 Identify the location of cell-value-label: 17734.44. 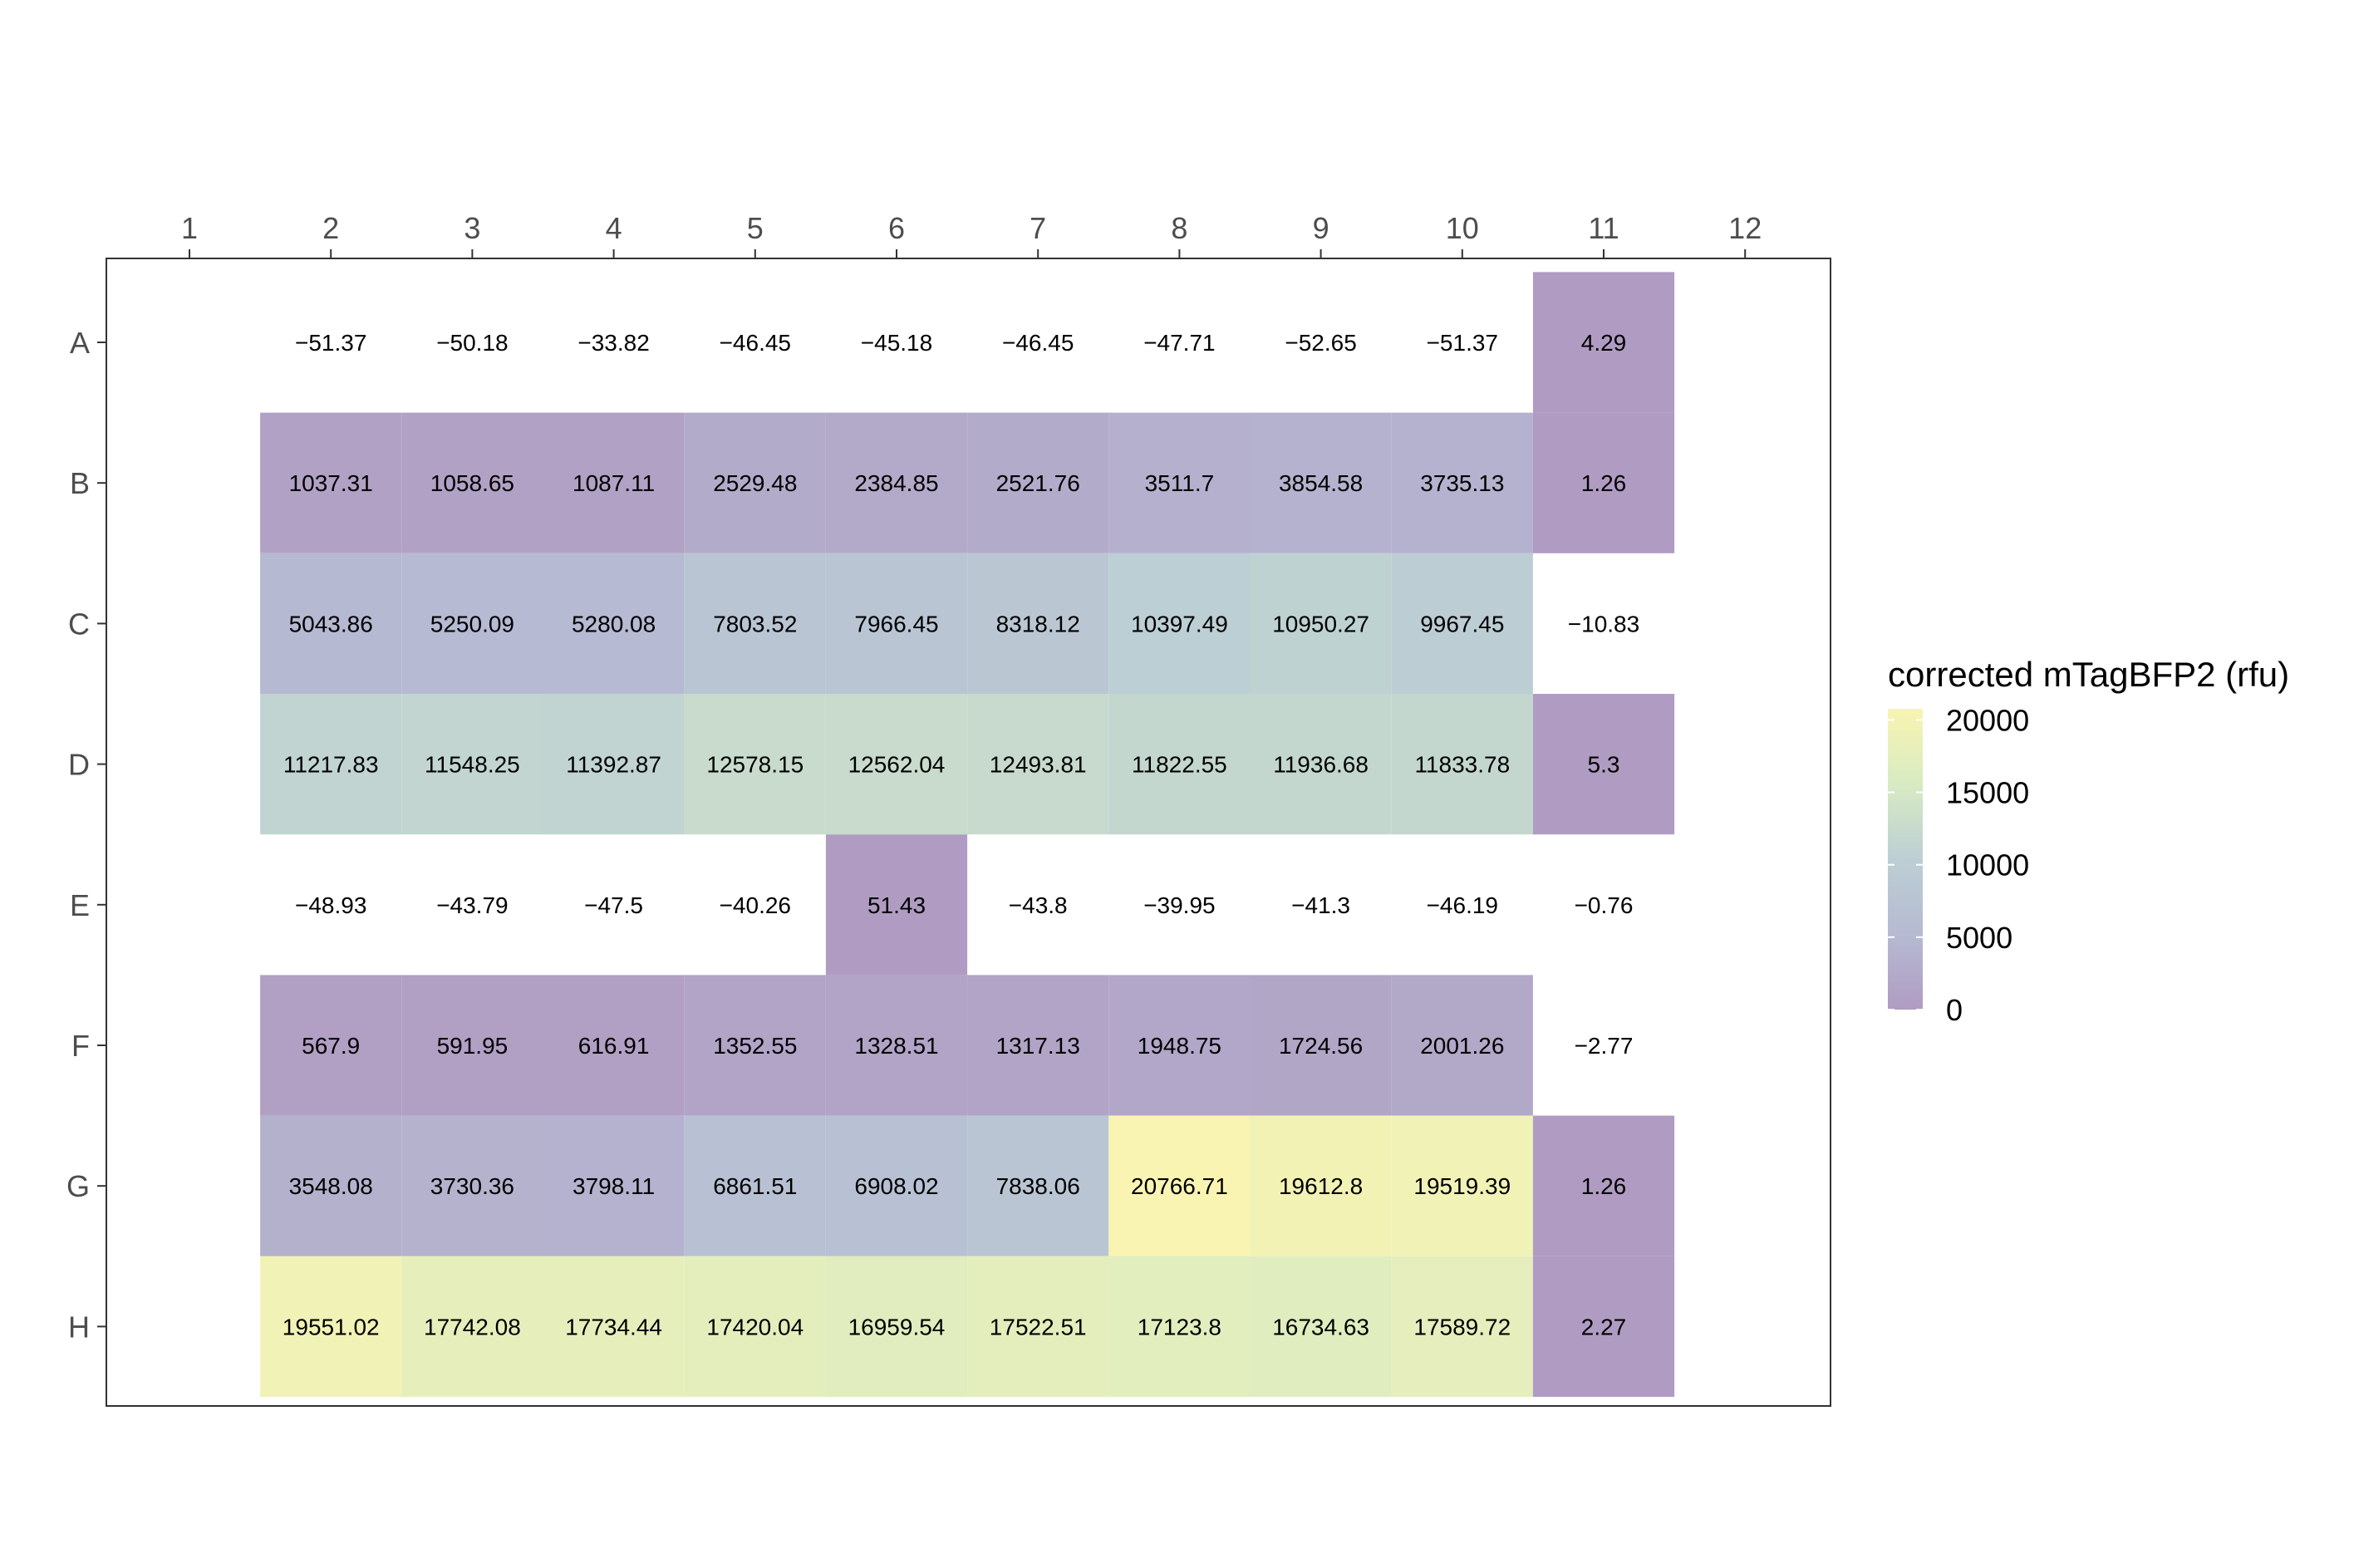
(613, 1326).